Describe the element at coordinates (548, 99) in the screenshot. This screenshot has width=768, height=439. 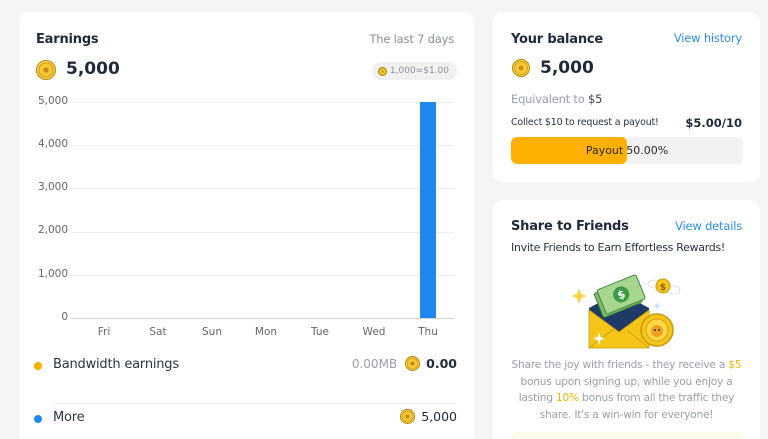
I see `equivalent-label: Equivalent to` at that location.